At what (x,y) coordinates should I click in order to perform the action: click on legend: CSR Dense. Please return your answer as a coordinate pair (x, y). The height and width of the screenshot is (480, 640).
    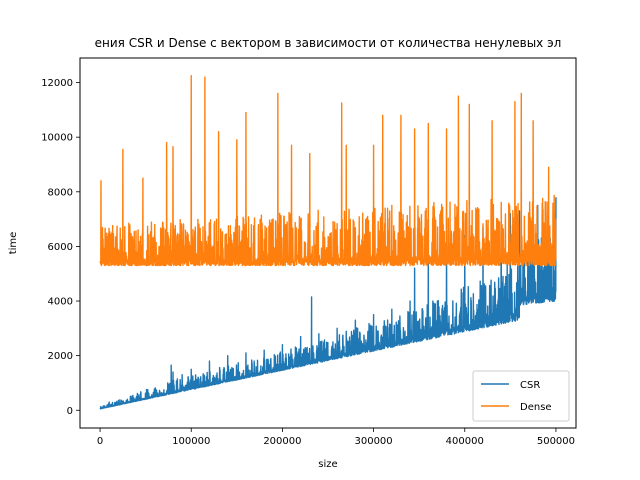
    Looking at the image, I should click on (521, 396).